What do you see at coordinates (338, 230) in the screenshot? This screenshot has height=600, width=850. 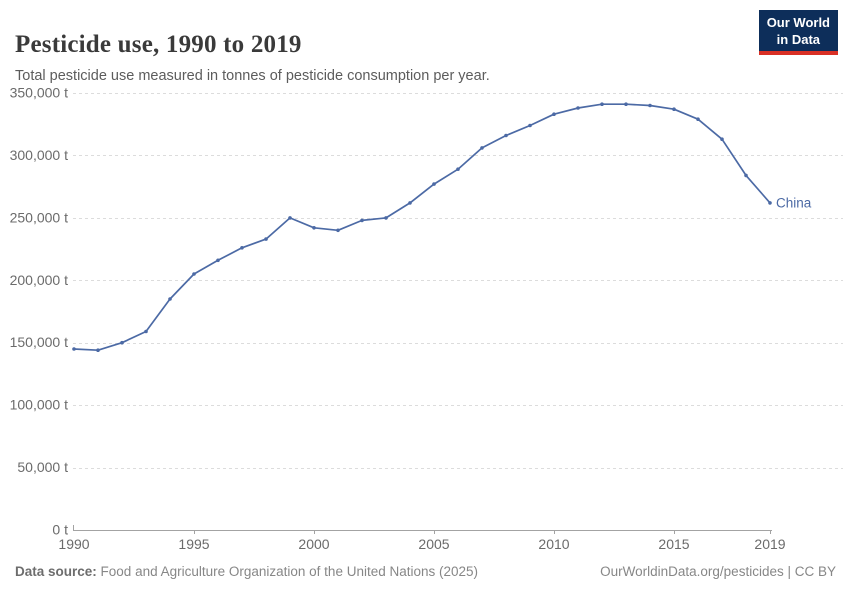 I see `data-point-china-2001` at bounding box center [338, 230].